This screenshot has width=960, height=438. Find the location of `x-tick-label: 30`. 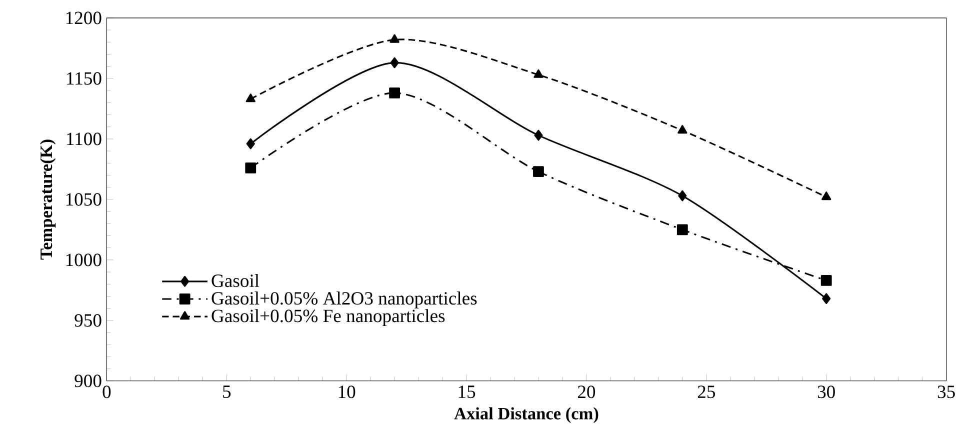

x-tick-label: 30 is located at coordinates (826, 392).